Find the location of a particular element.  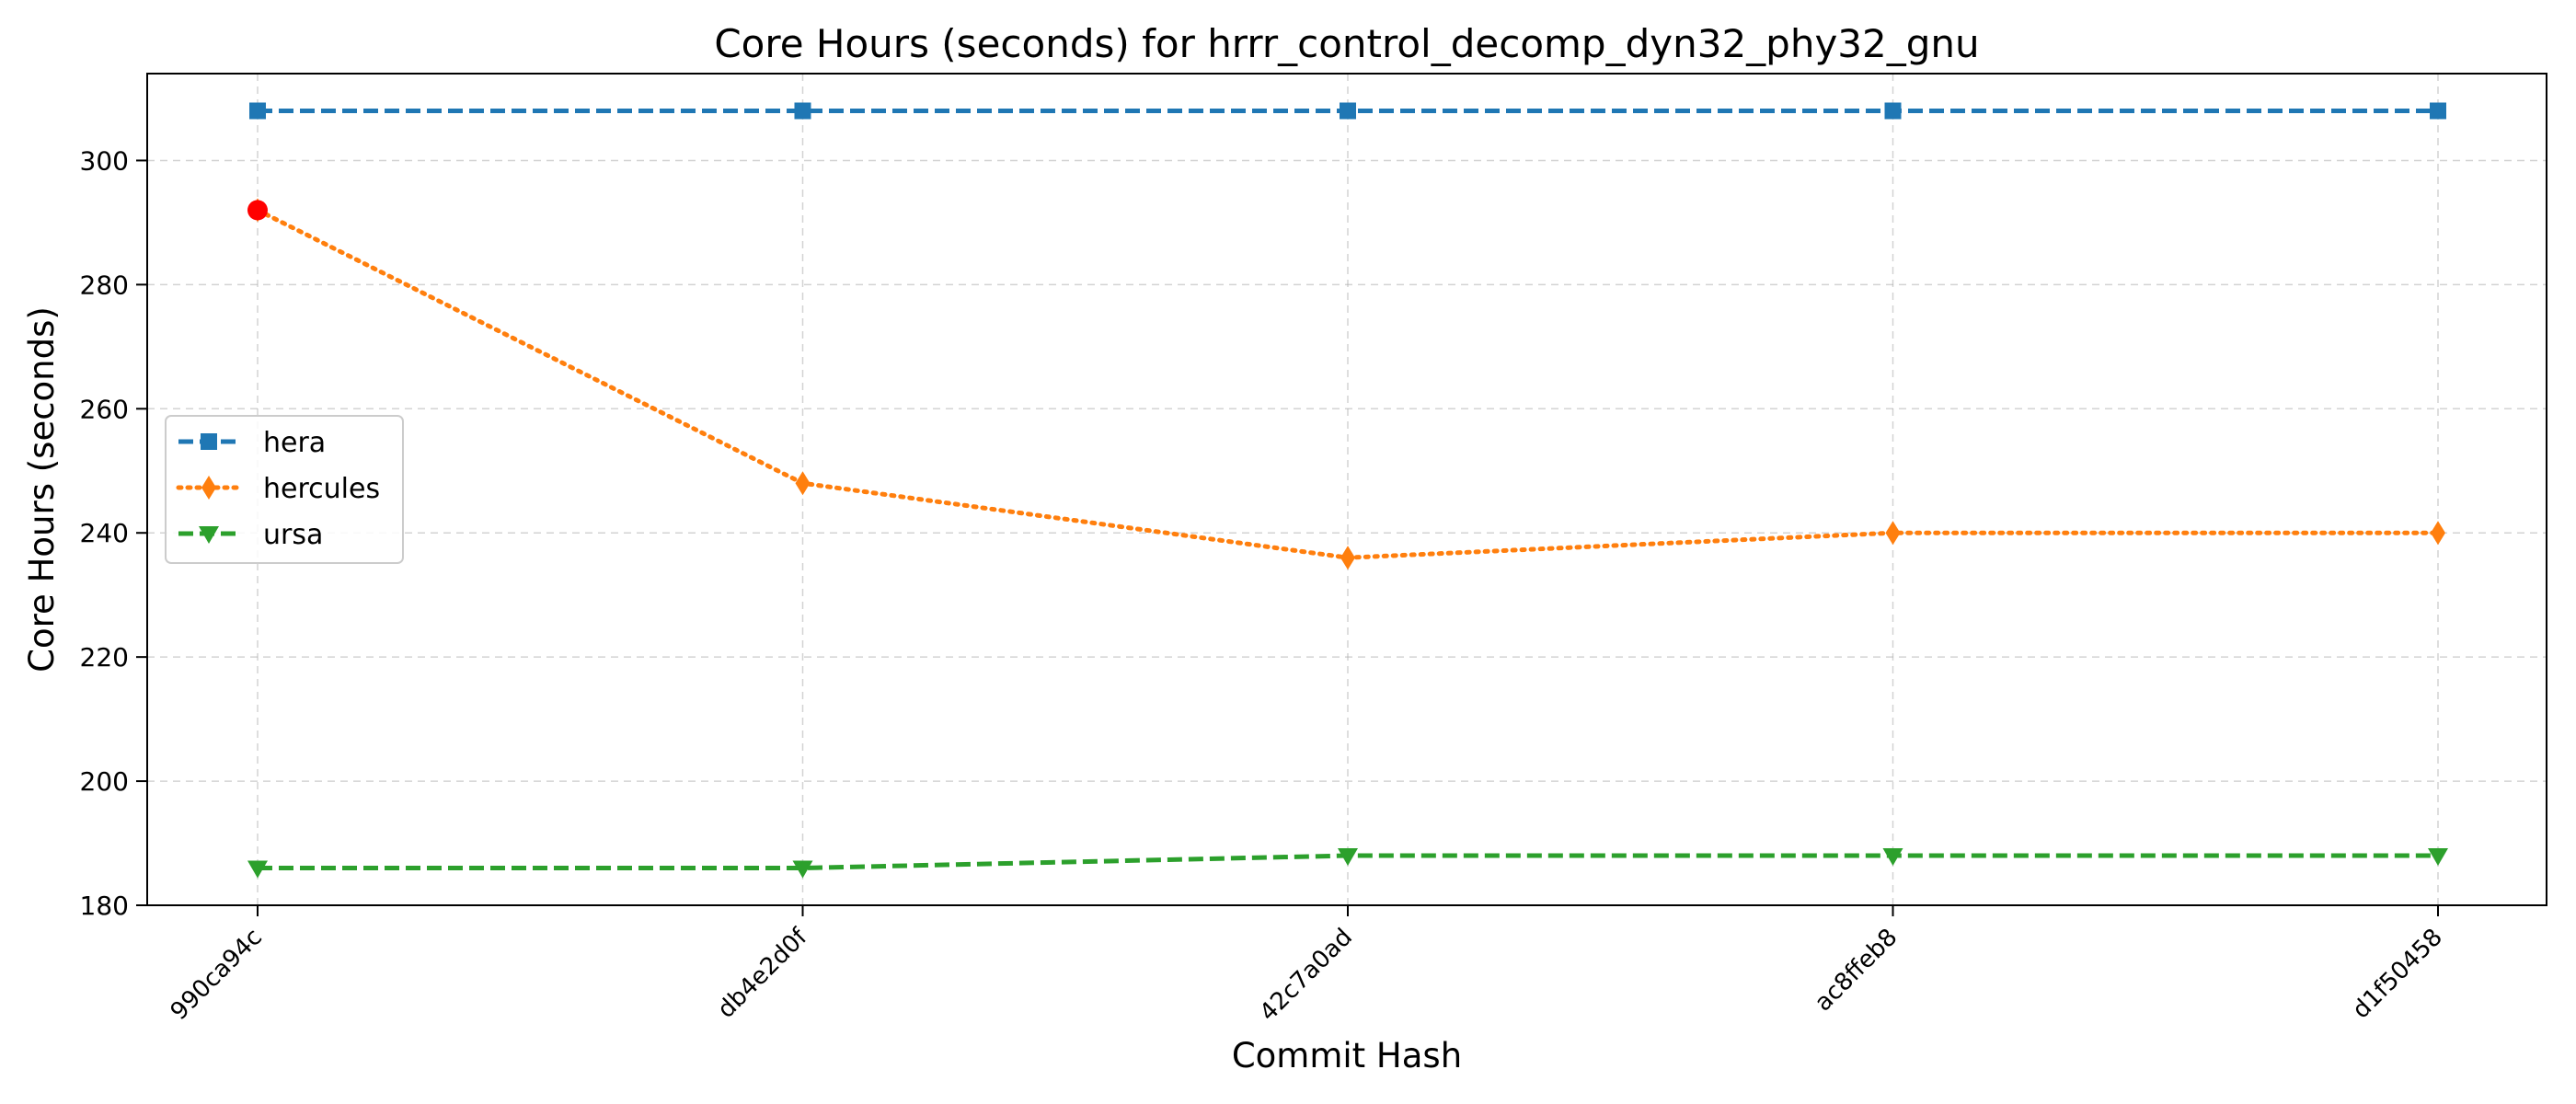

legend: hera hercules ursa is located at coordinates (284, 490).